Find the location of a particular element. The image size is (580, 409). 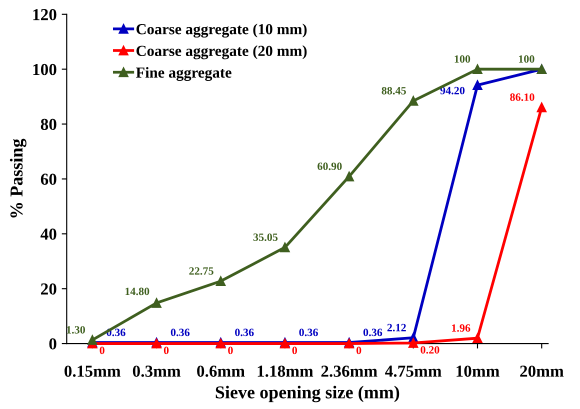

y-tick-label: 0 is located at coordinates (52, 344).